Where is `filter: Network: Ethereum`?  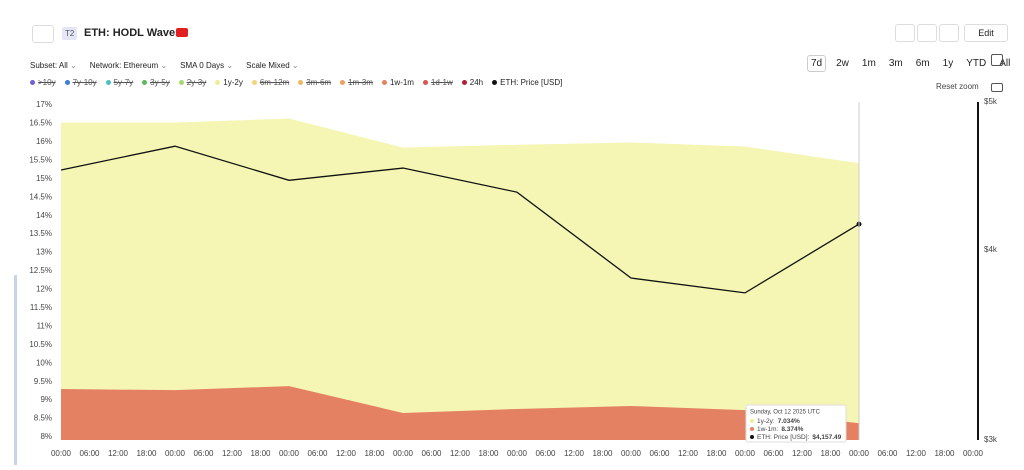
filter: Network: Ethereum is located at coordinates (128, 65).